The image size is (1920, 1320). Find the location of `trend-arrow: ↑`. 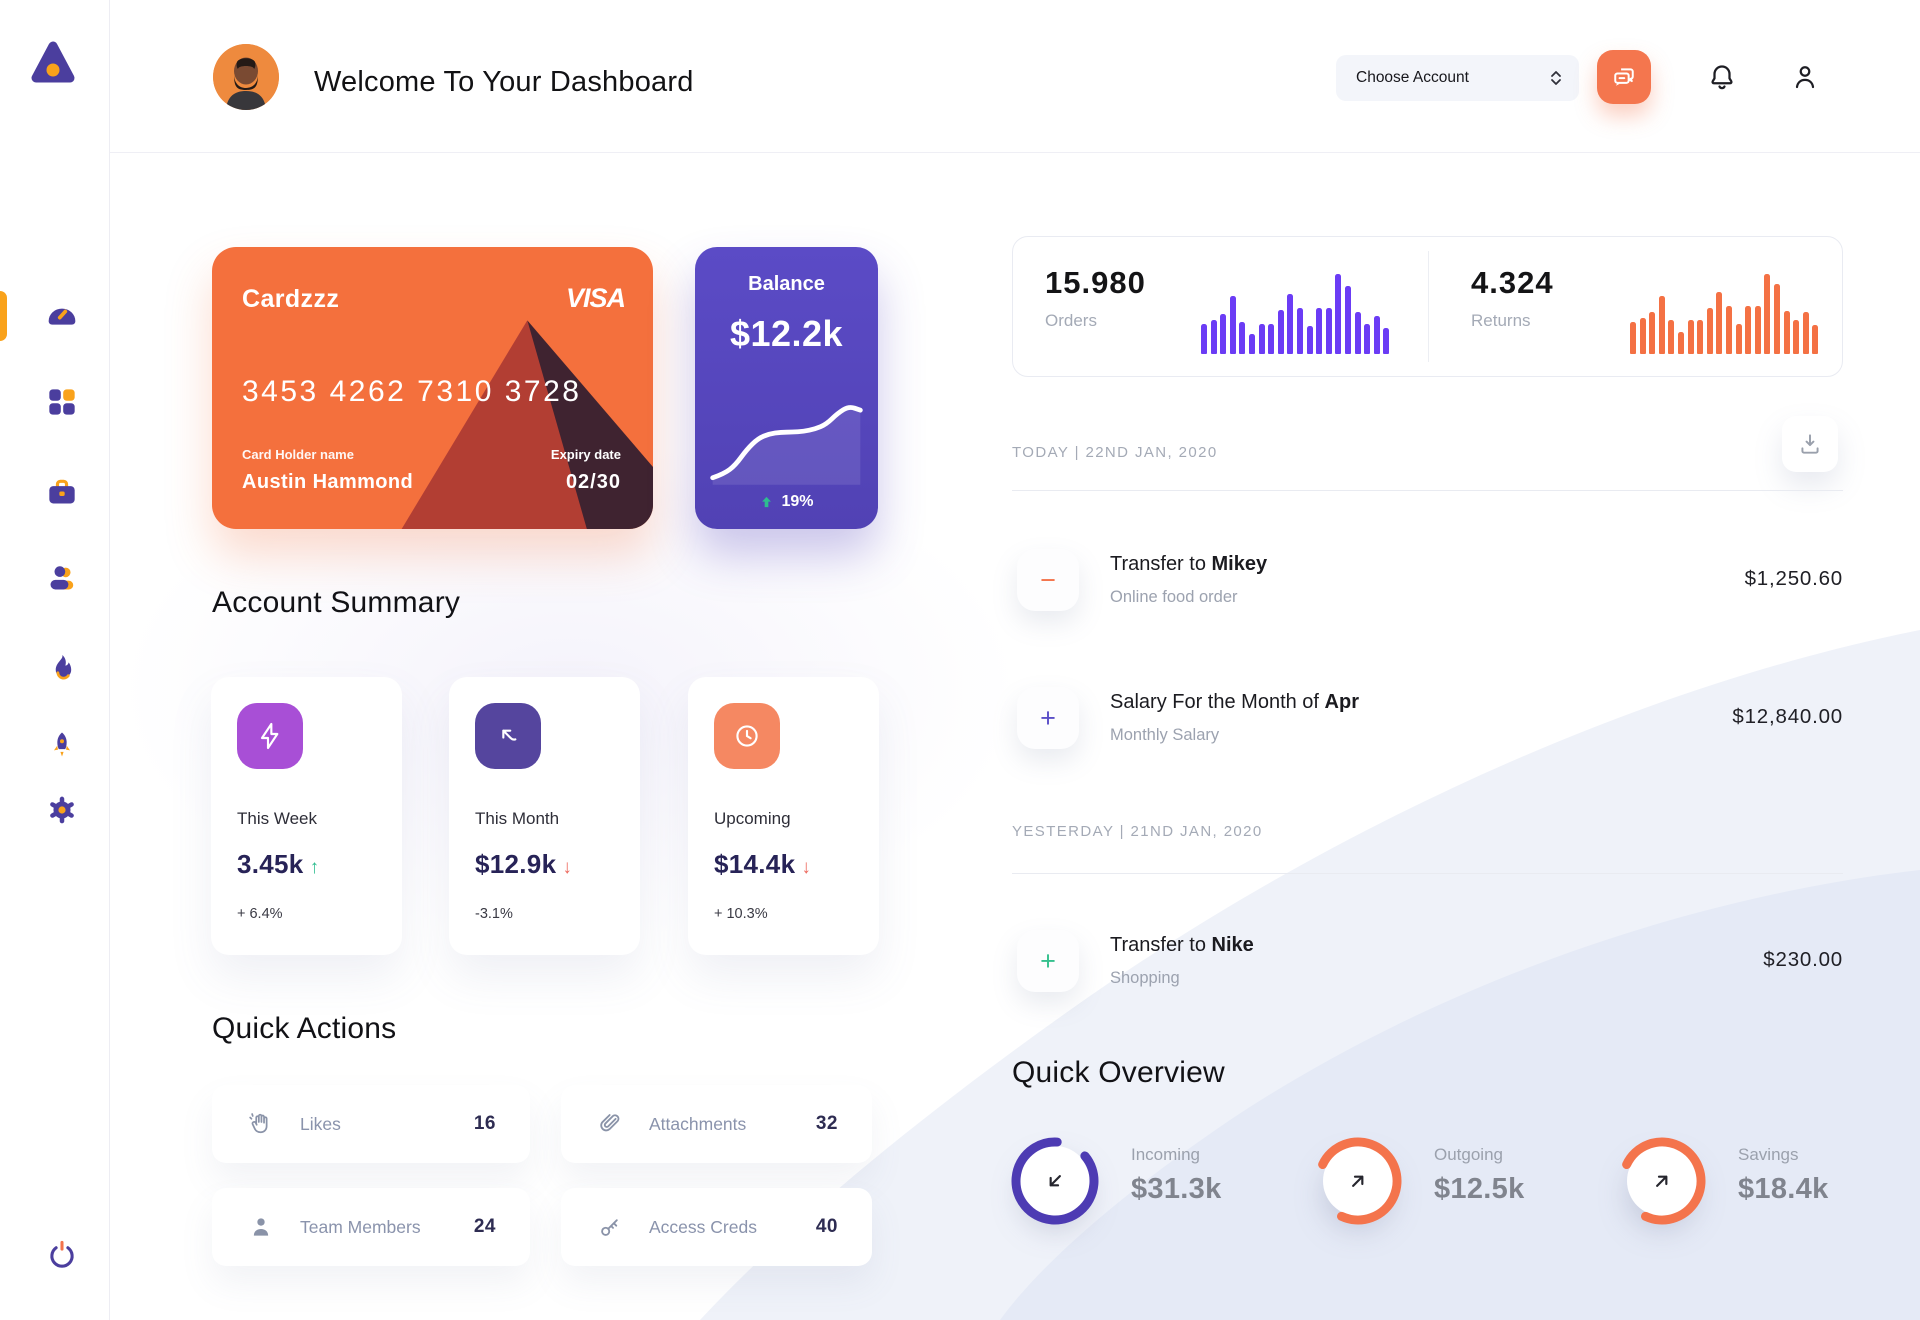

trend-arrow: ↑ is located at coordinates (314, 867).